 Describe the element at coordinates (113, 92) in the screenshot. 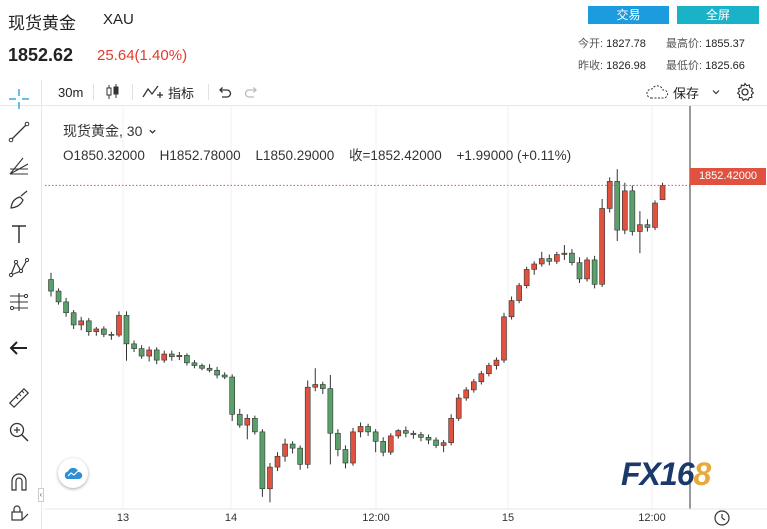

I see `chart-style-button` at that location.